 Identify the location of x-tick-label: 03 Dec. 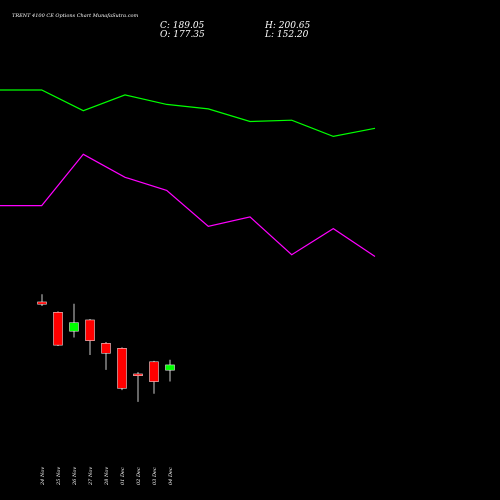
(155, 476).